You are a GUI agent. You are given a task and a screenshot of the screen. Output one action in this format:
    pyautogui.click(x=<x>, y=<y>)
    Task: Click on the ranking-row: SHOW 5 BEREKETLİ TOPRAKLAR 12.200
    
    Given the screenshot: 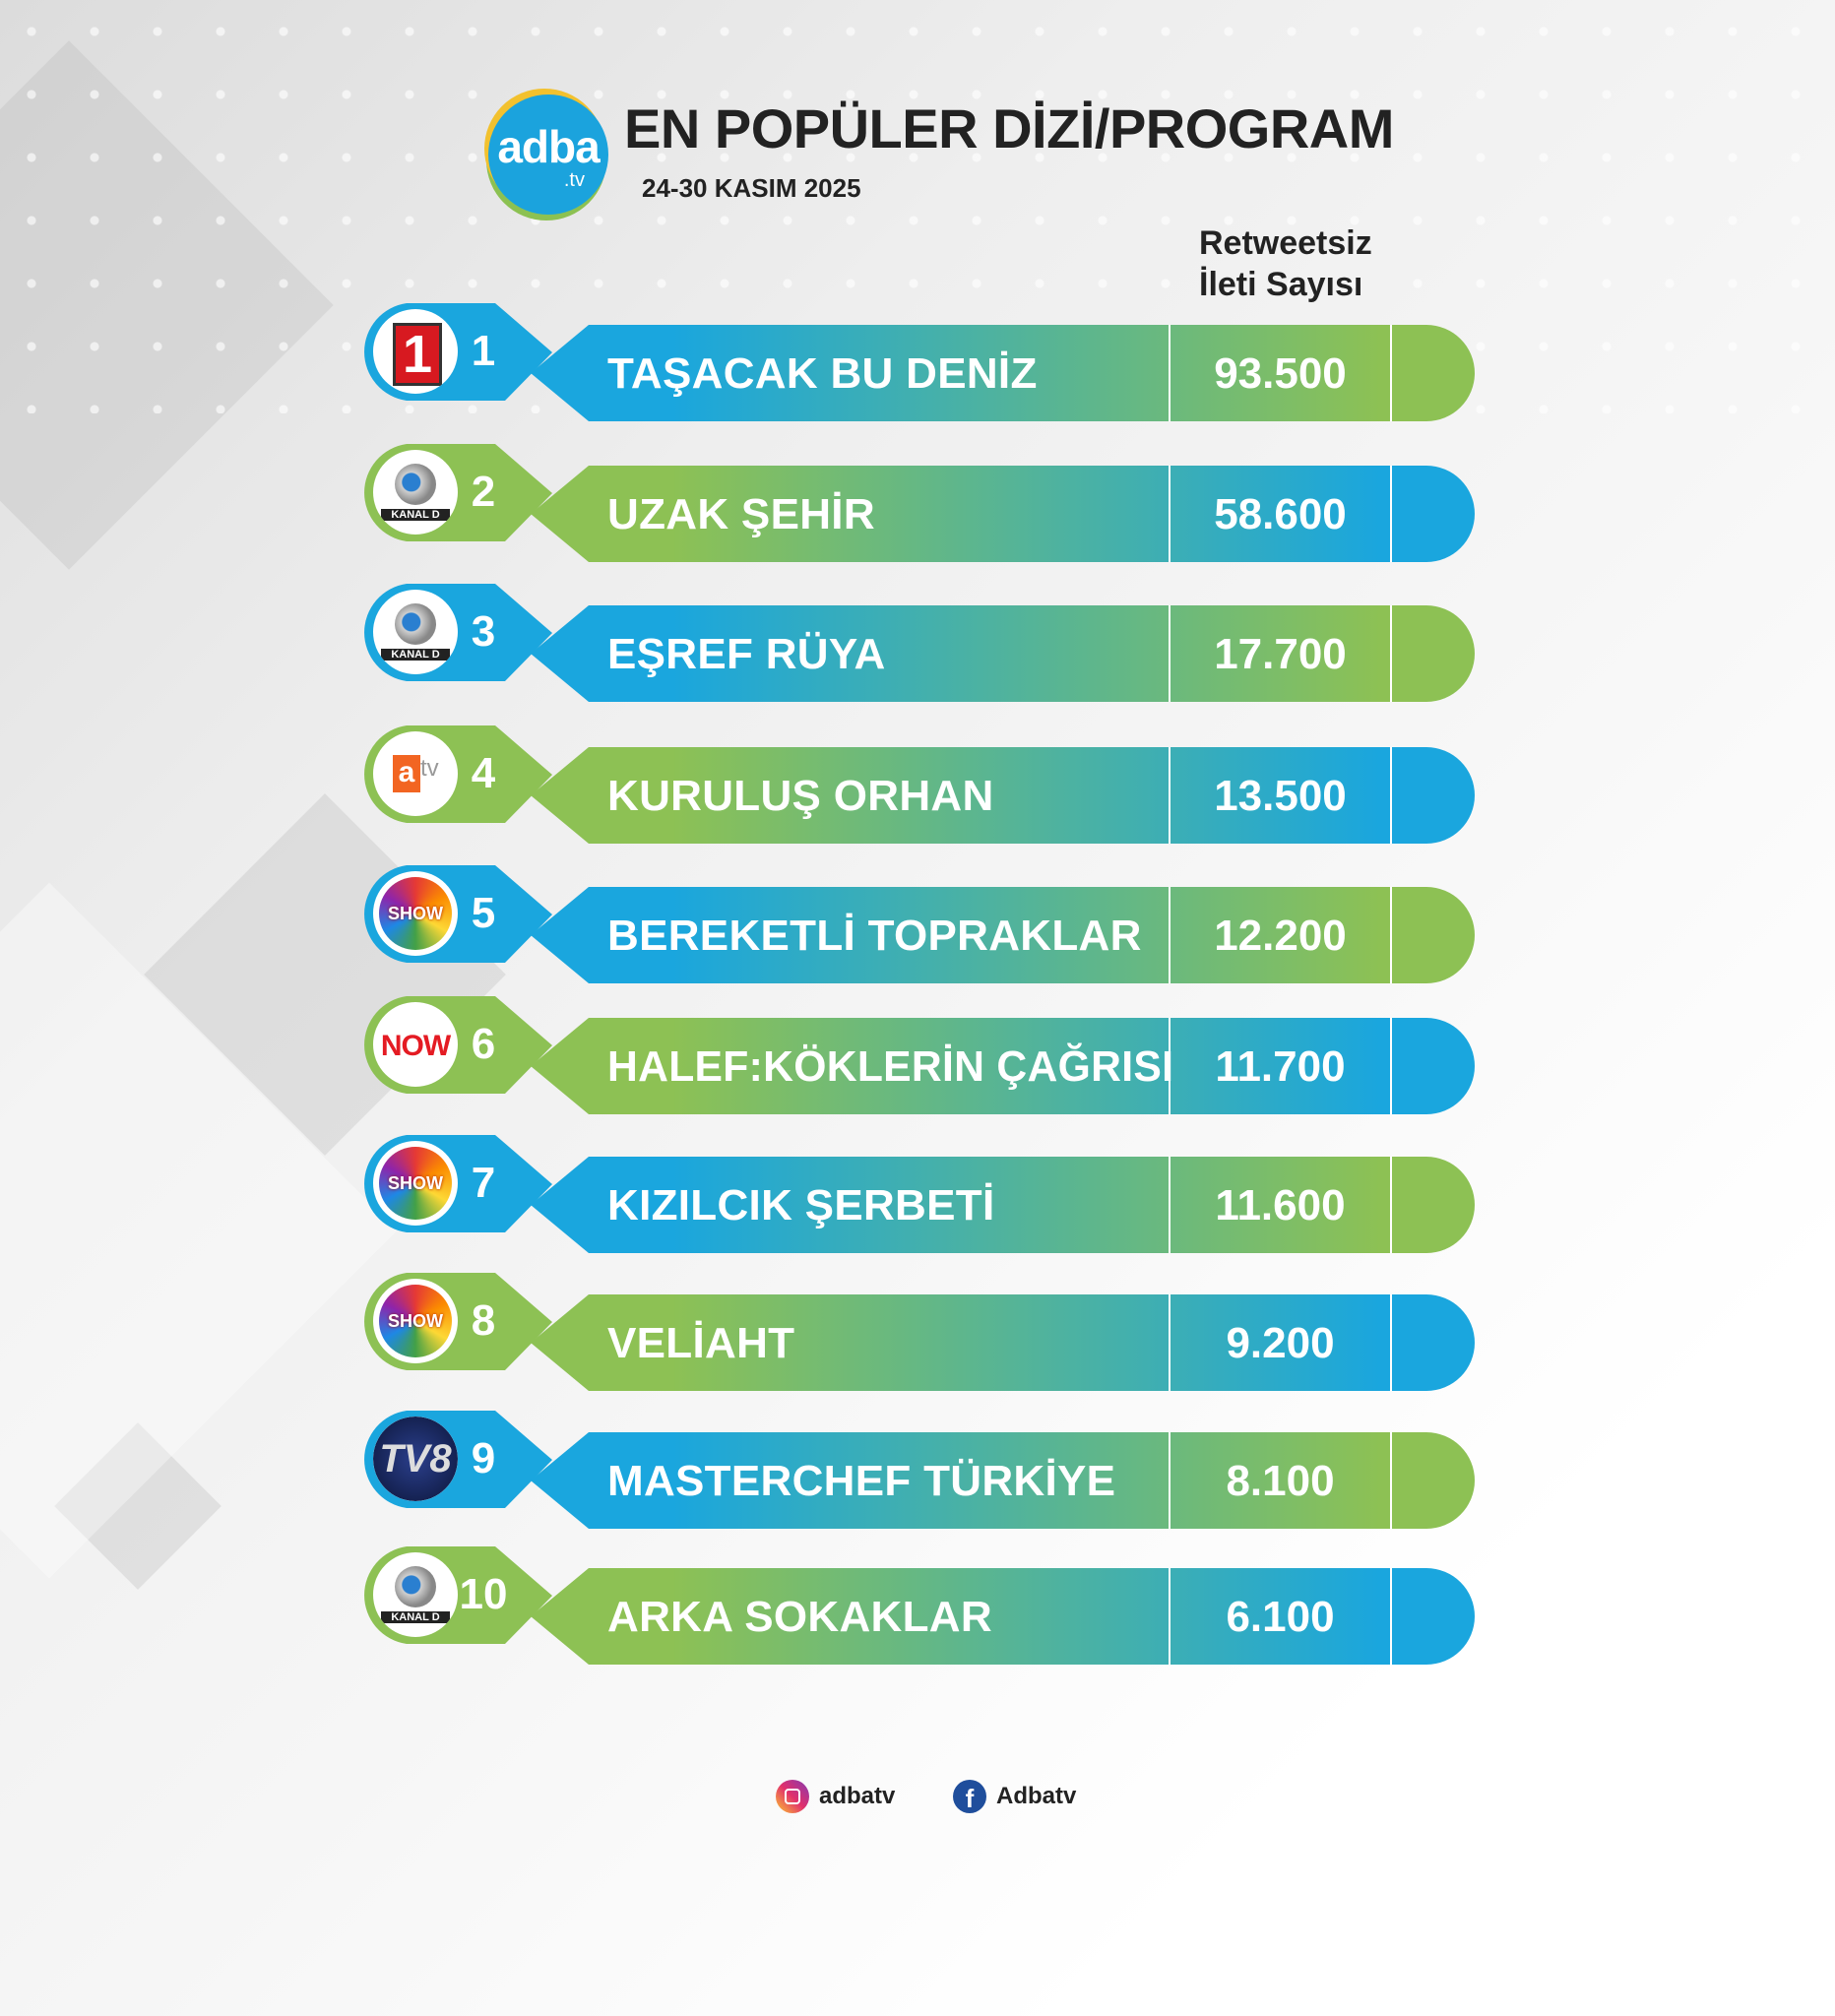 What is the action you would take?
    pyautogui.click(x=918, y=926)
    